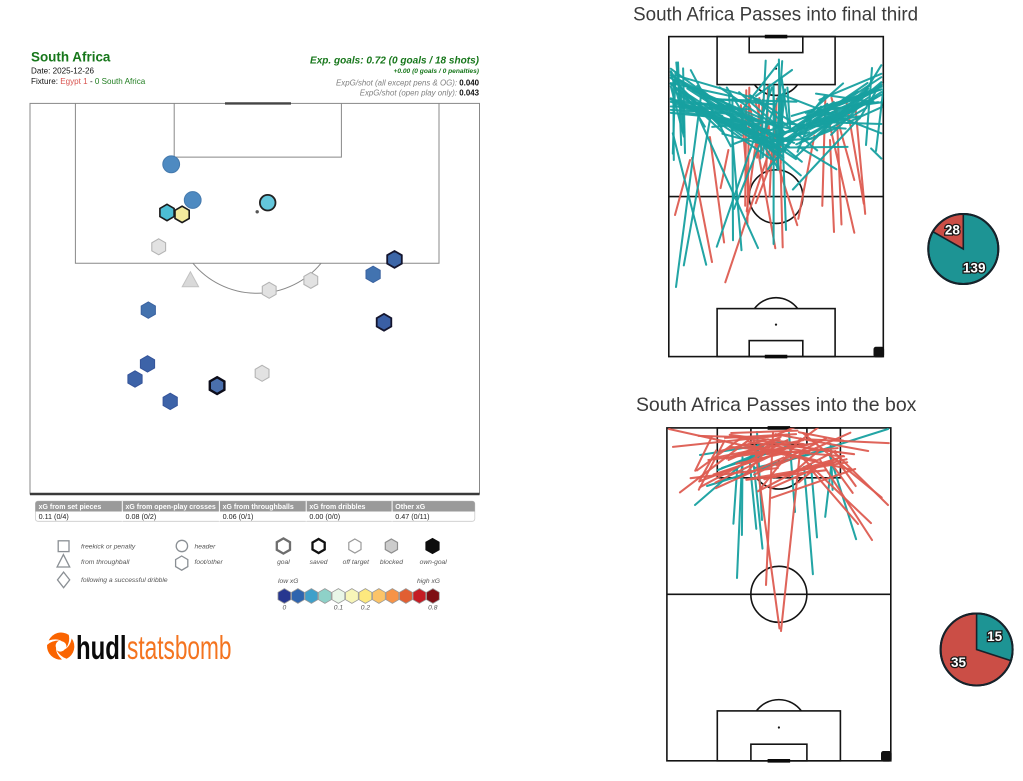  What do you see at coordinates (391, 562) in the screenshot?
I see `svg-text: blocked` at bounding box center [391, 562].